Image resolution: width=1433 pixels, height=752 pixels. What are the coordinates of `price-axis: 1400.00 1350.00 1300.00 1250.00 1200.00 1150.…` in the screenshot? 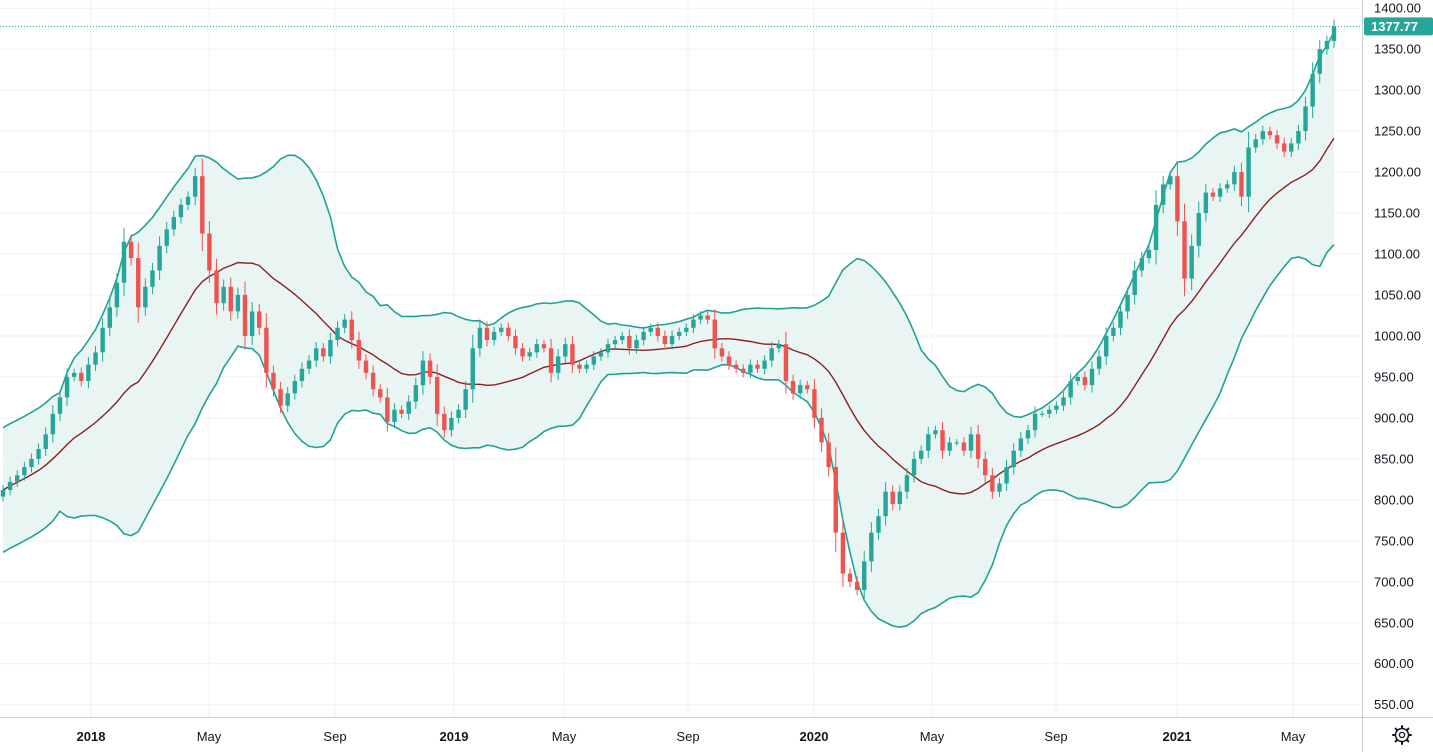 It's located at (1397, 357).